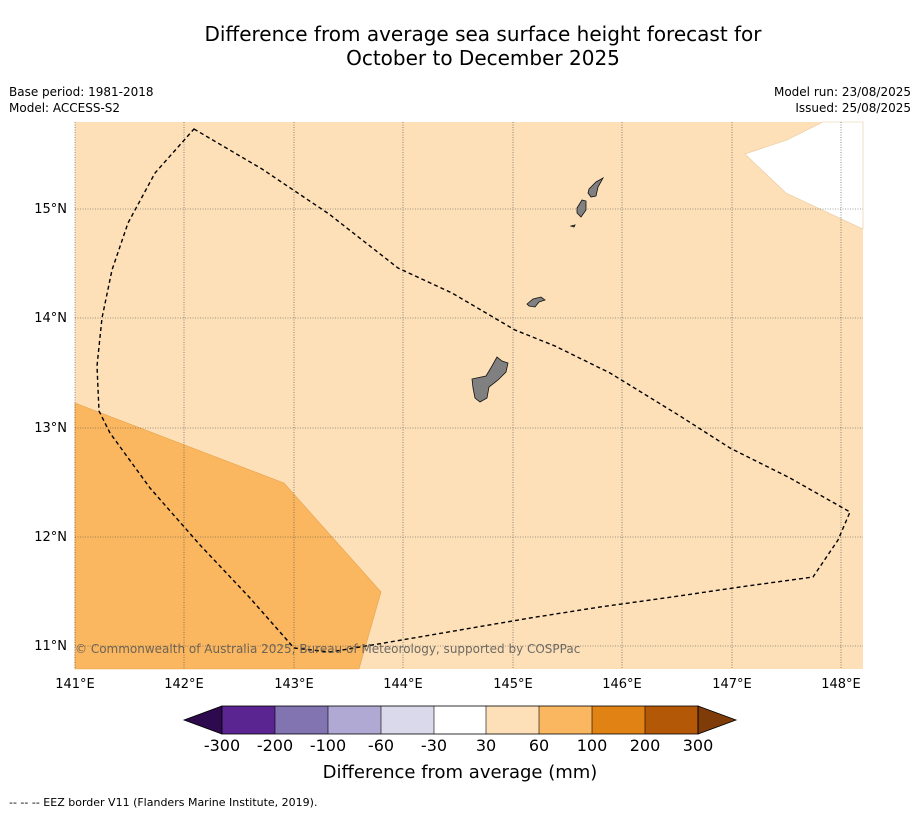  Describe the element at coordinates (717, 720) in the screenshot. I see `colorbar-extend-high` at that location.